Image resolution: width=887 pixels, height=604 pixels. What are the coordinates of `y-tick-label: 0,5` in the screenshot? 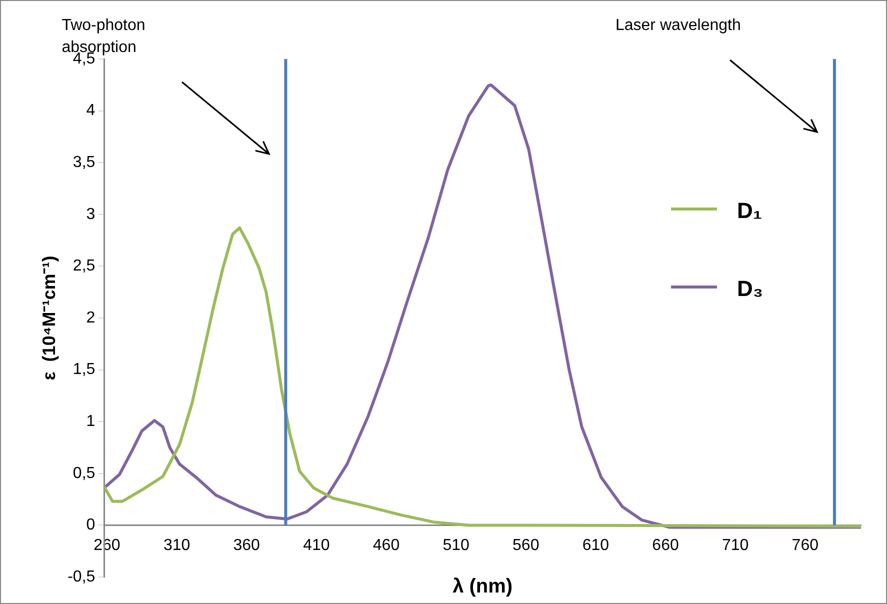 It's located at (84, 473).